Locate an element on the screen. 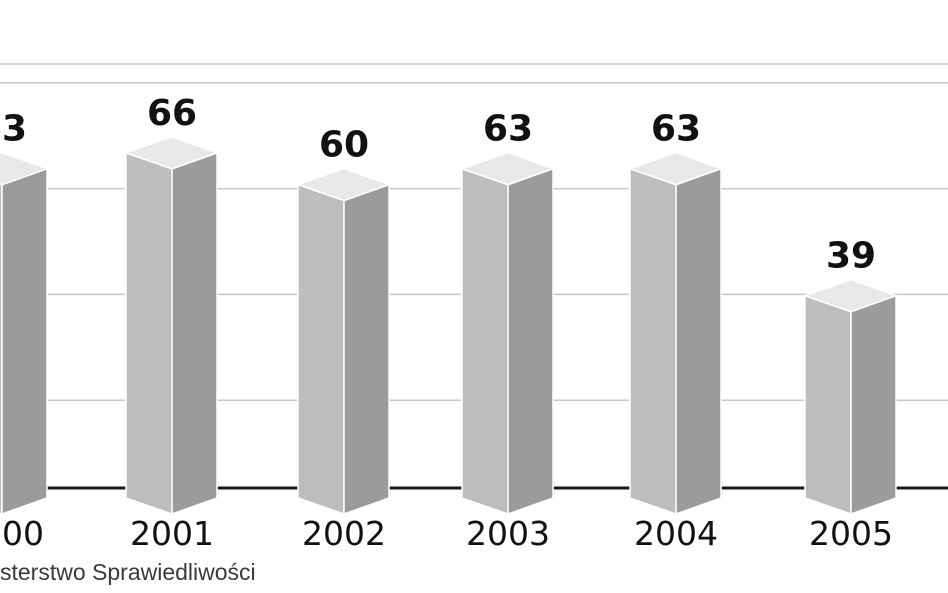 The width and height of the screenshot is (948, 593). category-label: 2000 is located at coordinates (22, 533).